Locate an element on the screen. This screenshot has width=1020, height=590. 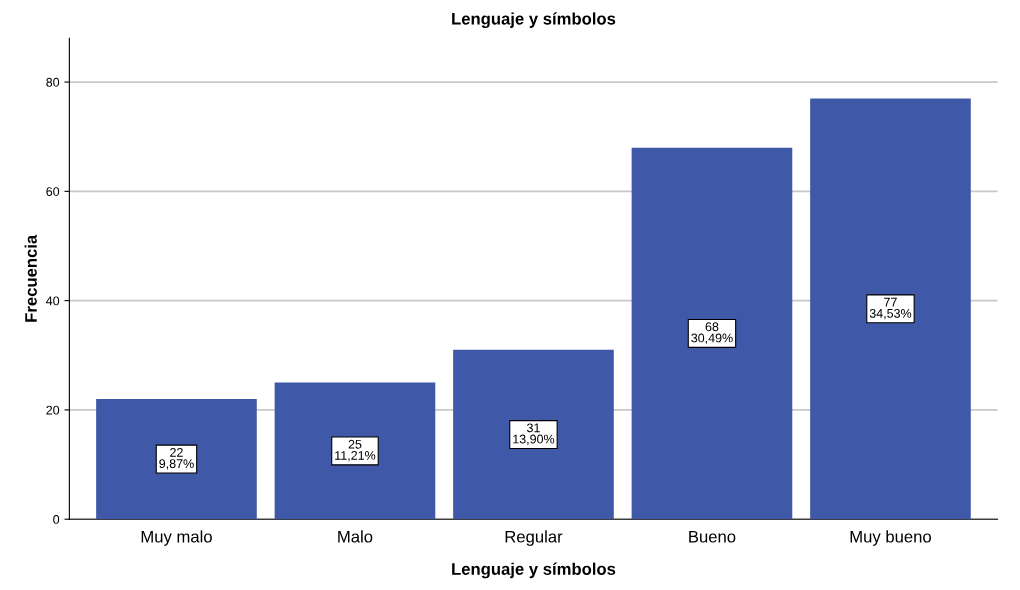
data-label: 31 13,90% is located at coordinates (534, 434).